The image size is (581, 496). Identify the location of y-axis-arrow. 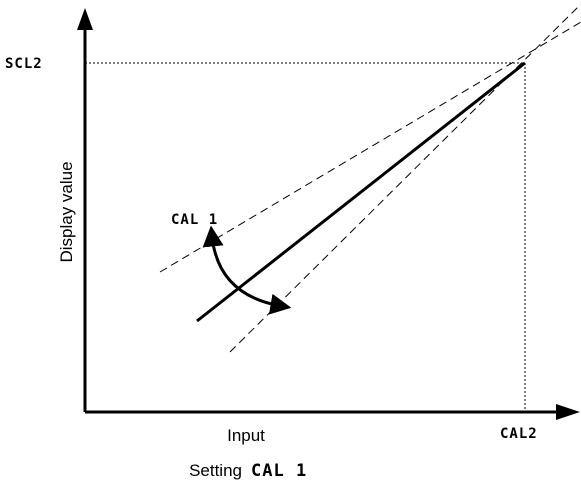
(85, 19).